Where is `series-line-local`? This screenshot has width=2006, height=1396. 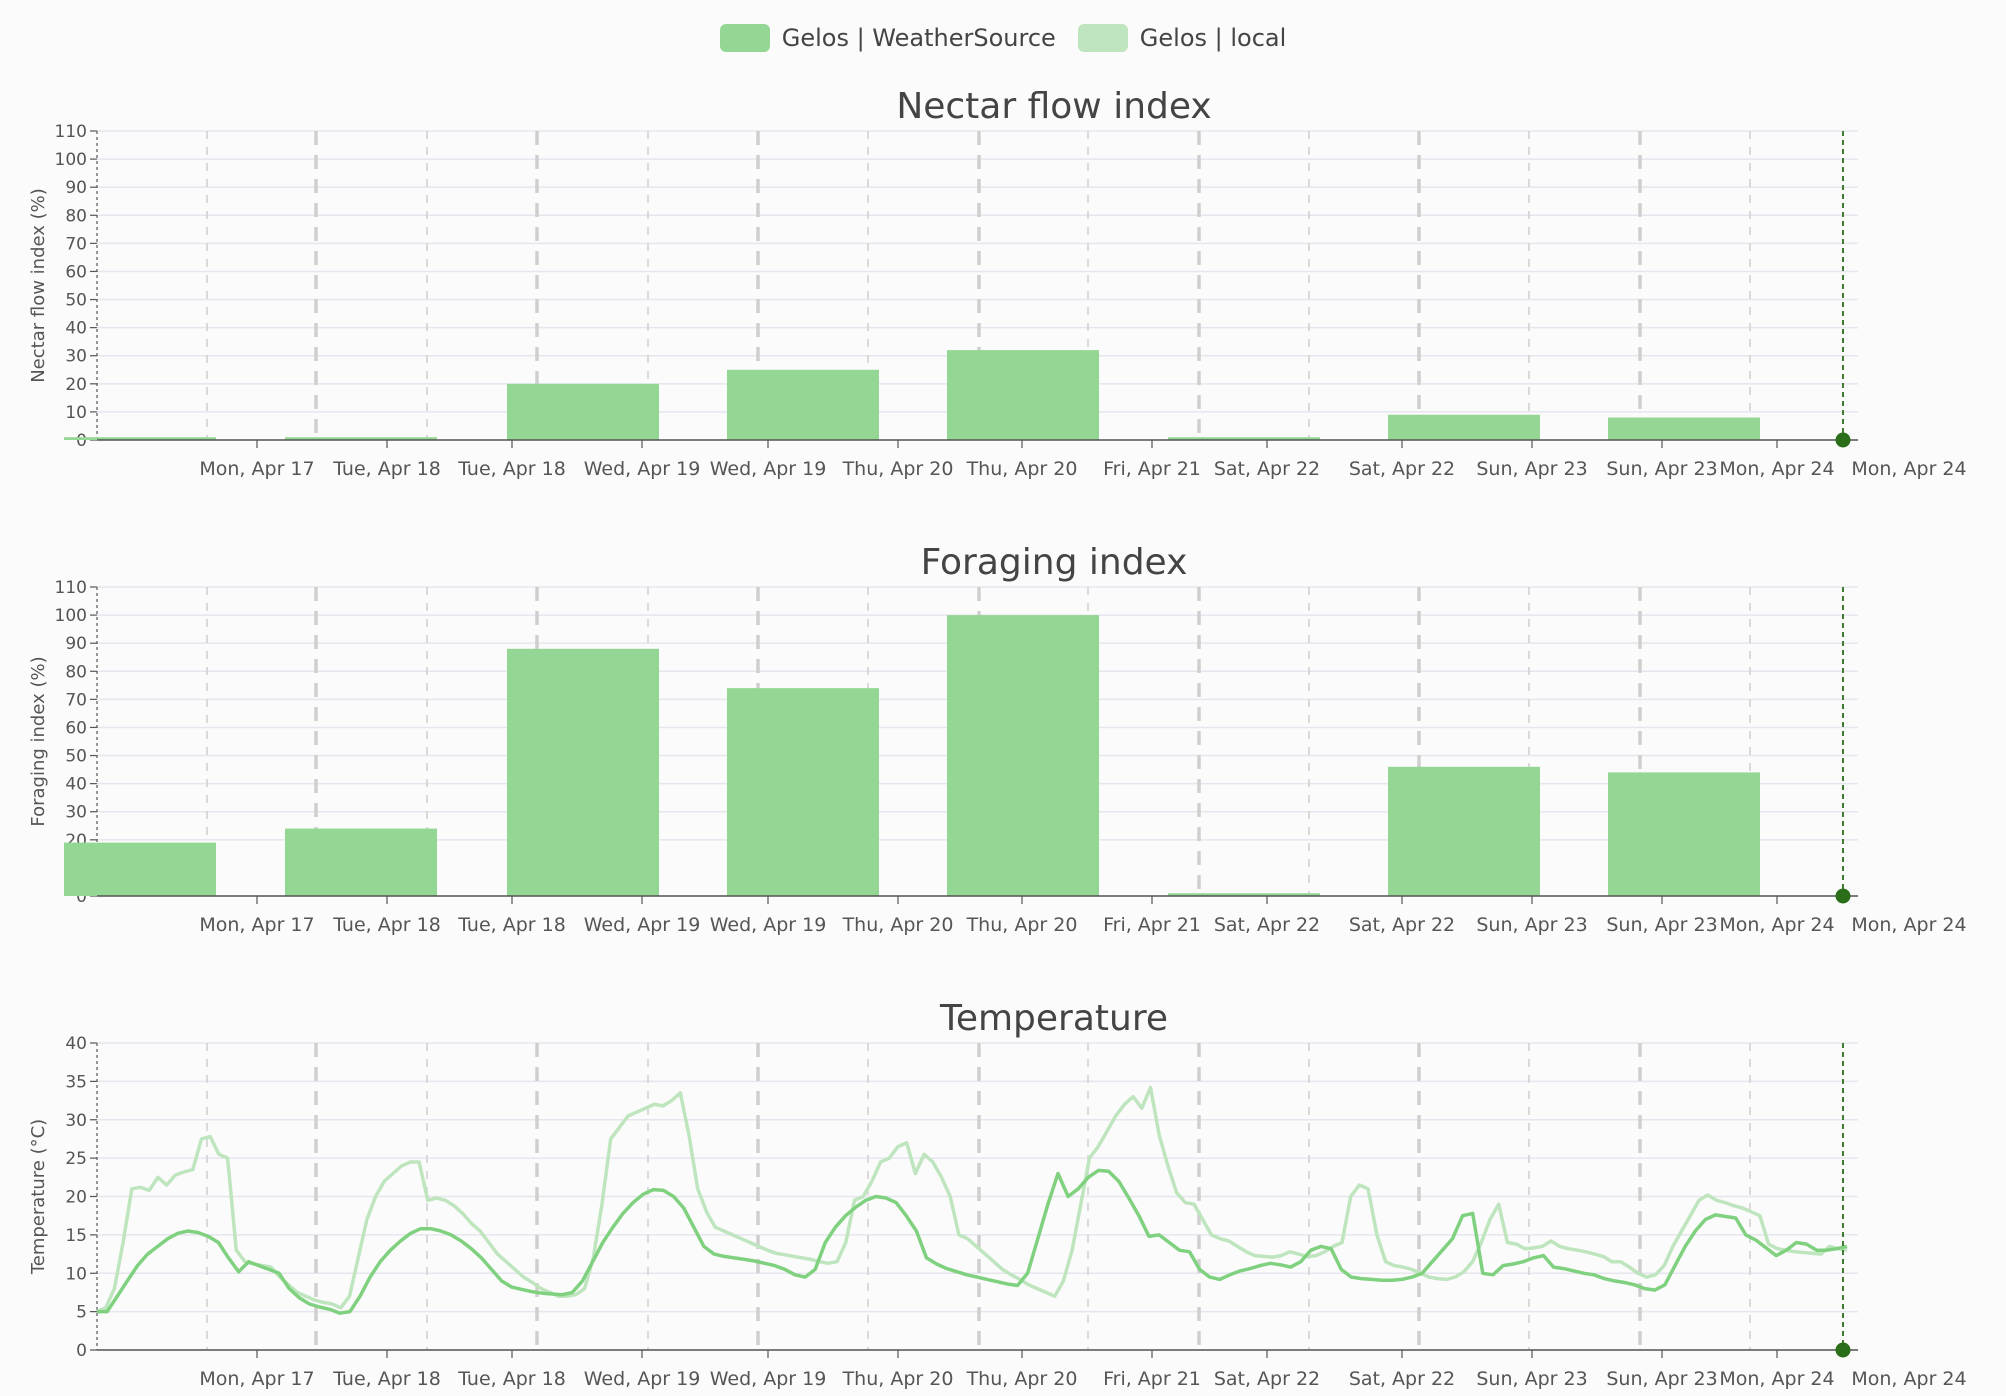 series-line-local is located at coordinates (972, 1199).